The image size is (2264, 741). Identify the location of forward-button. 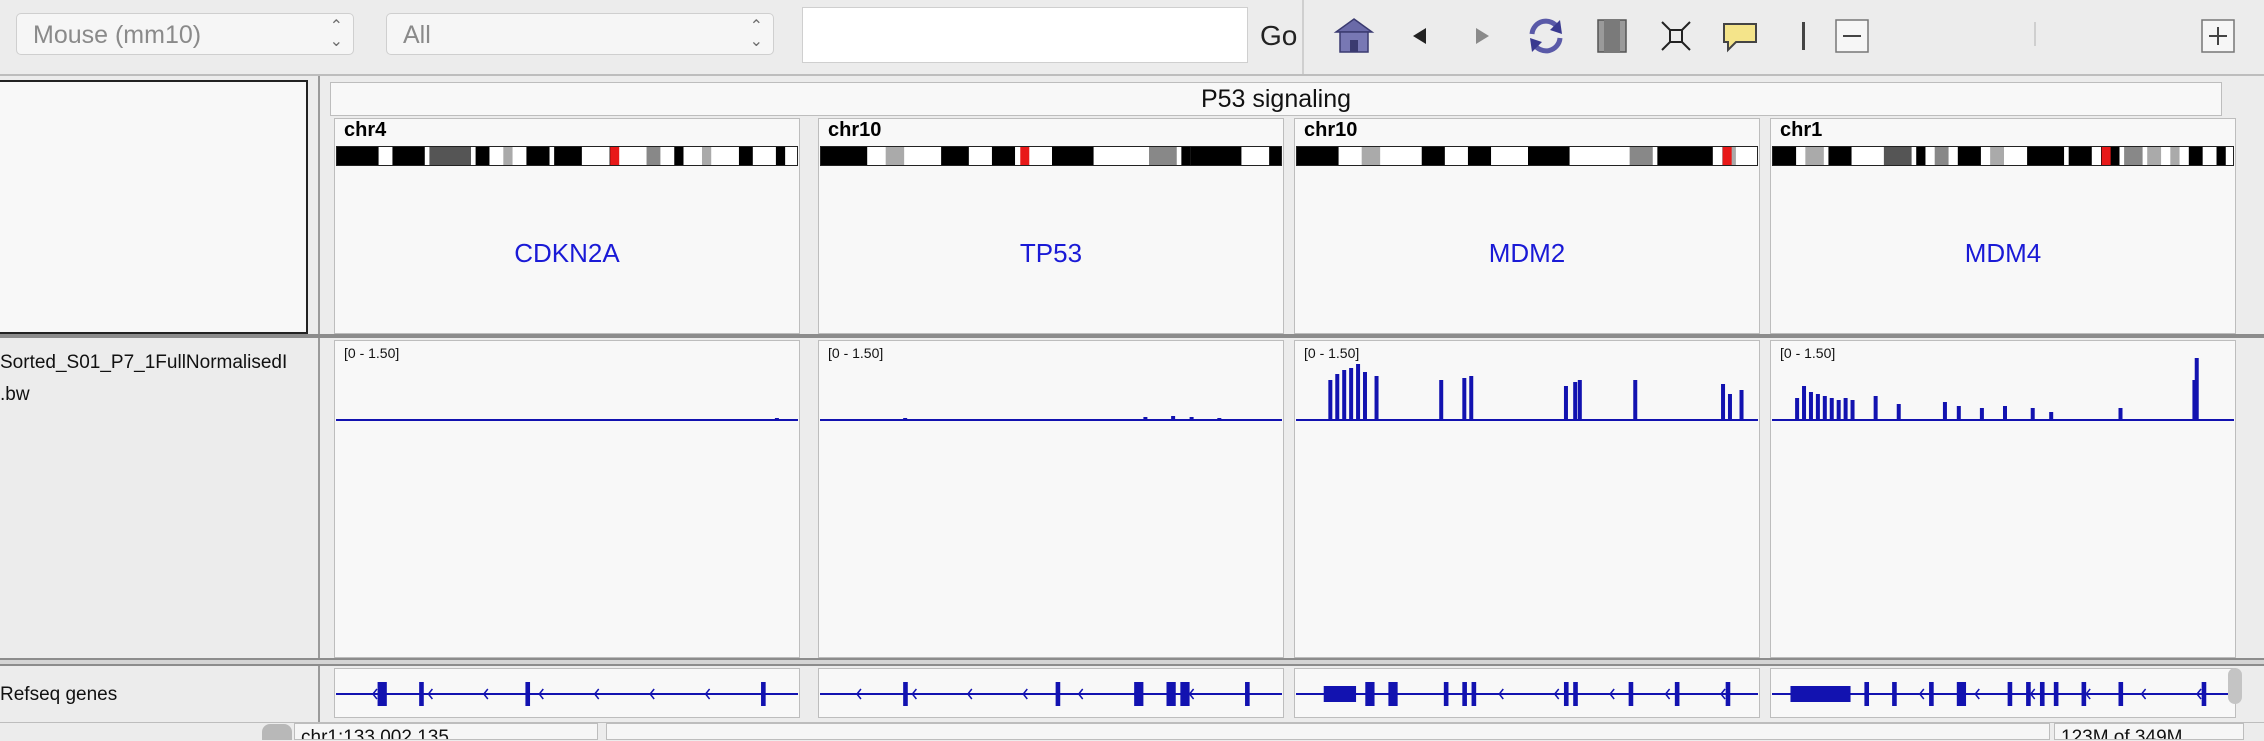
(1482, 36).